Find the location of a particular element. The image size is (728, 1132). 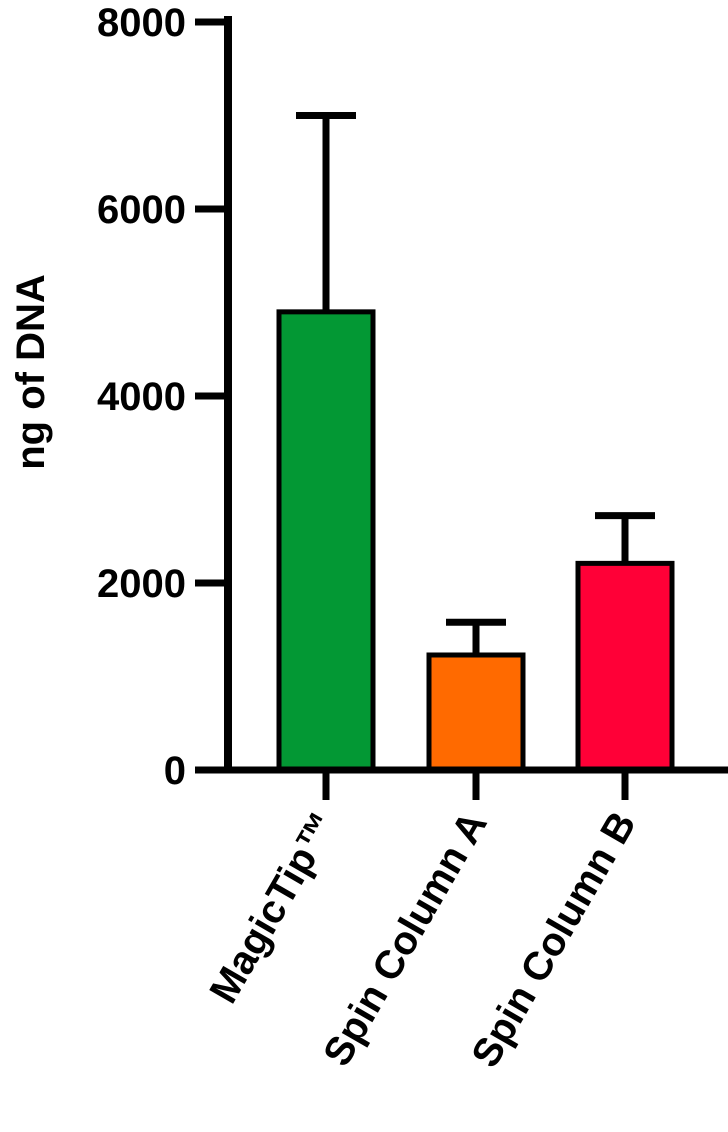

x-tick-label: MagicTip™ is located at coordinates (273, 908).